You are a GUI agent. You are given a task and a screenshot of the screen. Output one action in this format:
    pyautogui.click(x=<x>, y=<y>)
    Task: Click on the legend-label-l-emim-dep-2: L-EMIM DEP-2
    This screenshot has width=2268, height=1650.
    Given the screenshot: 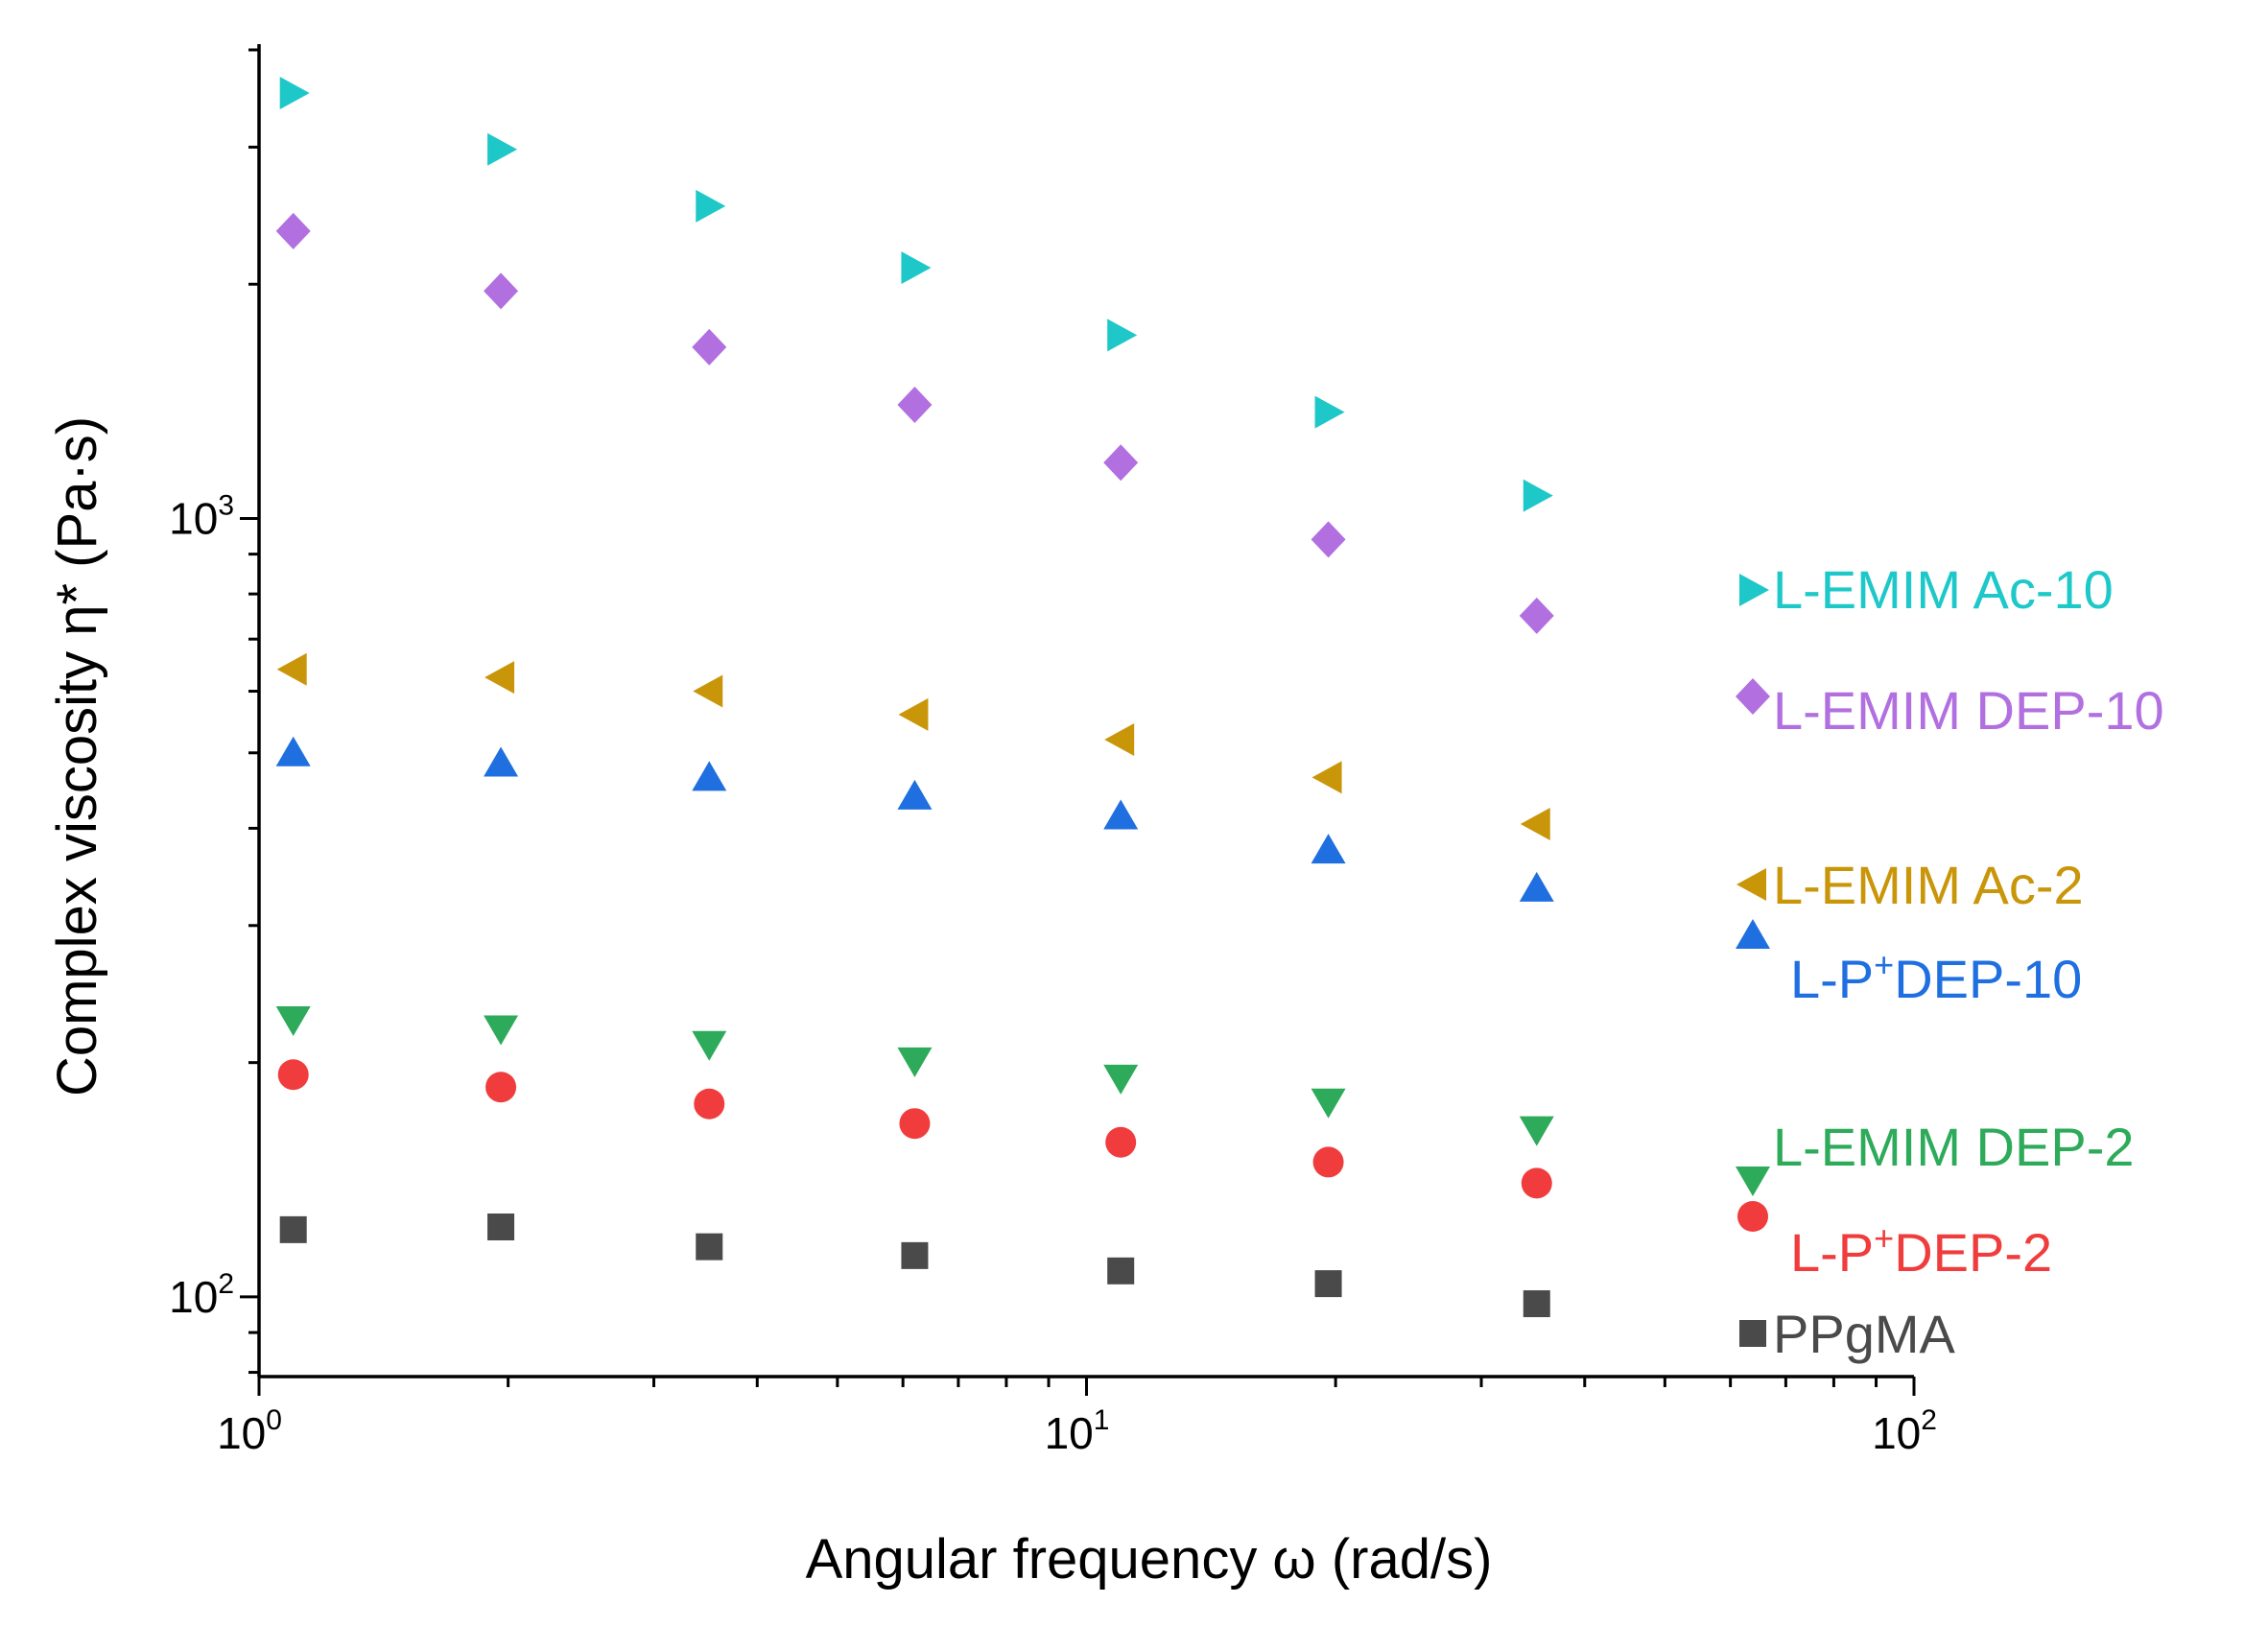 What is the action you would take?
    pyautogui.click(x=1954, y=1147)
    